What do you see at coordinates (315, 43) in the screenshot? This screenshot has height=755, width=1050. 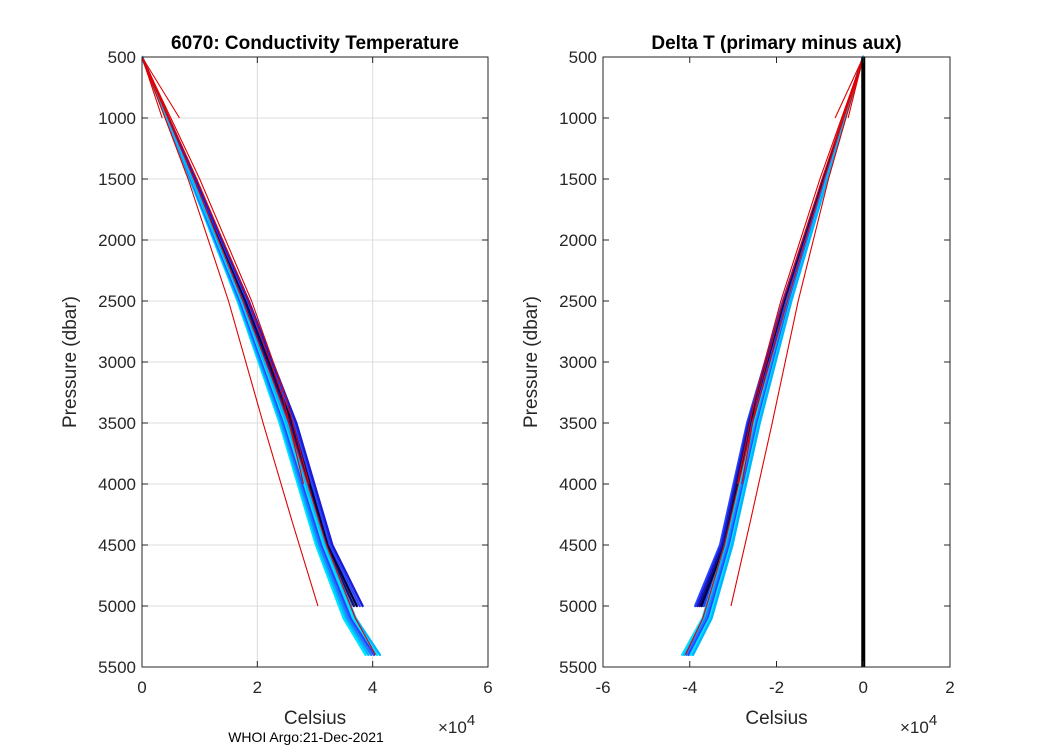 I see `chart-title: 6070: Conductivity Temperature` at bounding box center [315, 43].